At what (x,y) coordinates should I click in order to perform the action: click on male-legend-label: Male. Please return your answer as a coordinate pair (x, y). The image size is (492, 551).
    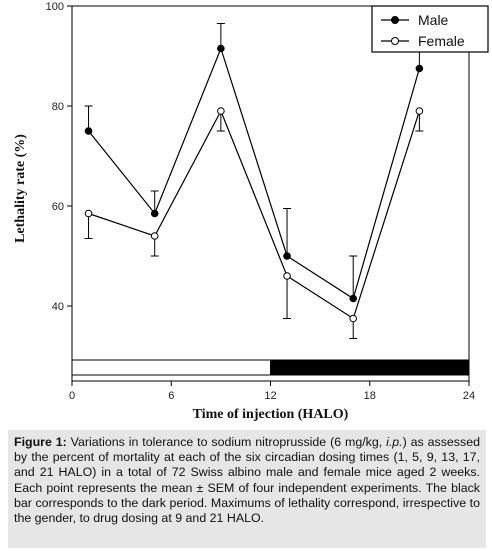
    Looking at the image, I should click on (433, 20).